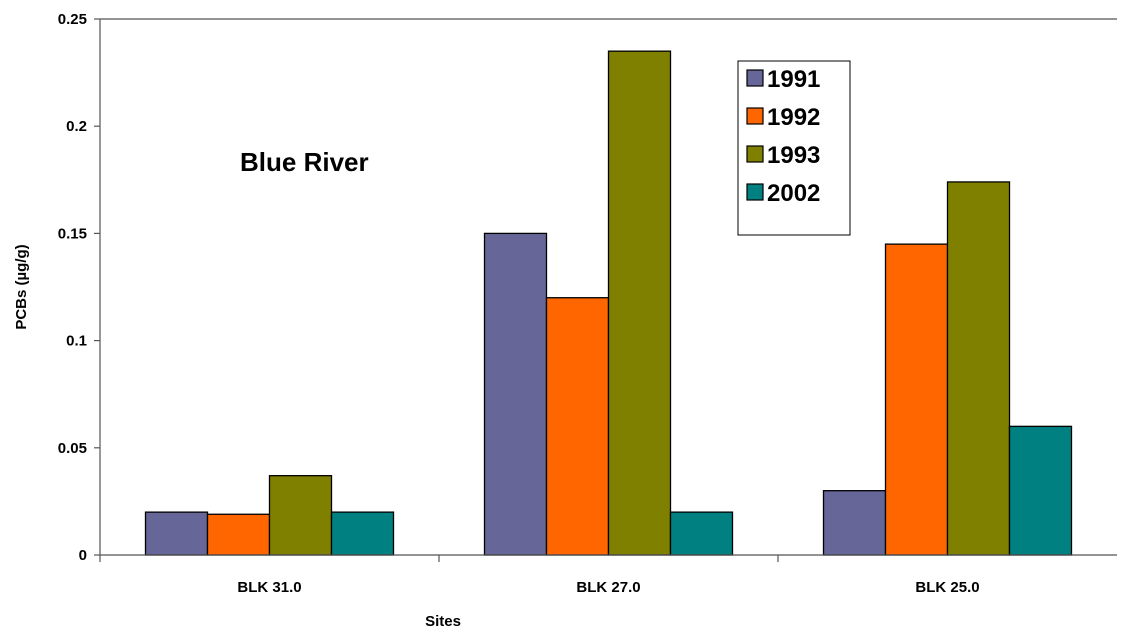  I want to click on y-tick-label: 0.25, so click(72, 19).